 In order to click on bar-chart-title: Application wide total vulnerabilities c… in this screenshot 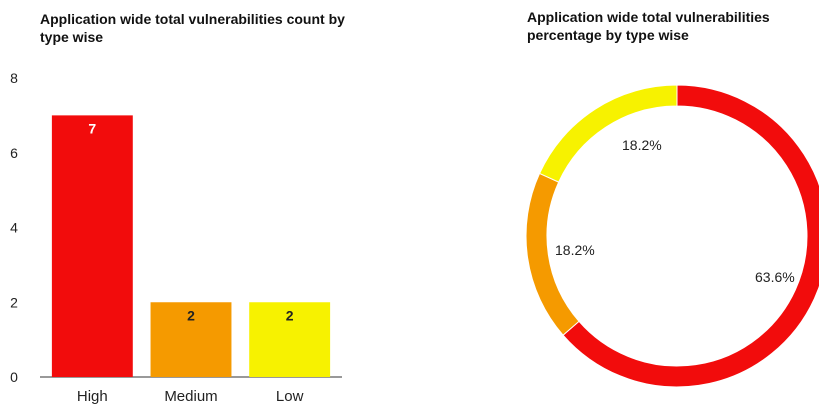, I will do `click(192, 28)`.